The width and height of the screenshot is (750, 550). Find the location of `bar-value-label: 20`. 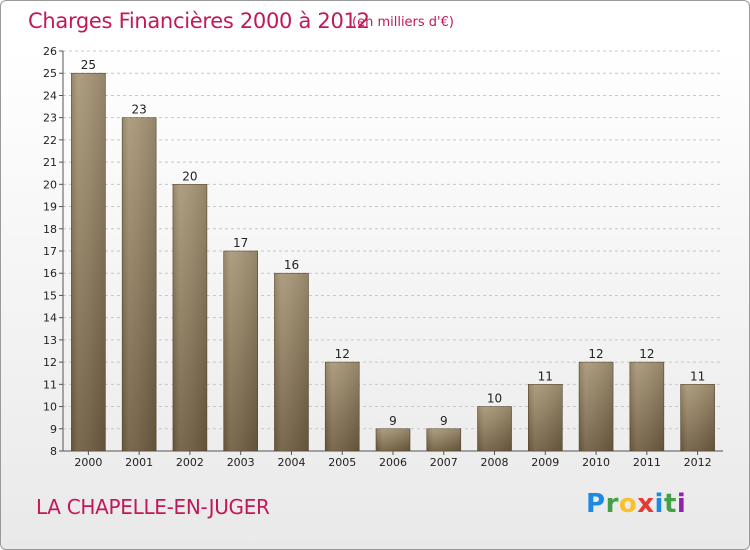

bar-value-label: 20 is located at coordinates (189, 176).